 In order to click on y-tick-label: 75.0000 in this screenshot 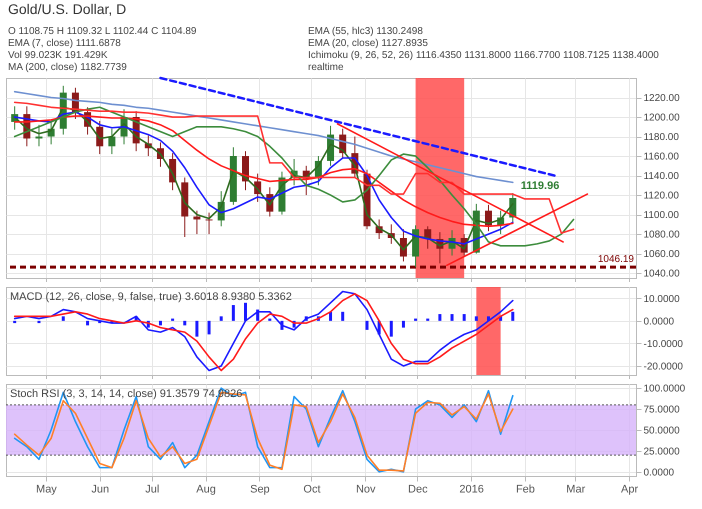, I will do `click(662, 410)`.